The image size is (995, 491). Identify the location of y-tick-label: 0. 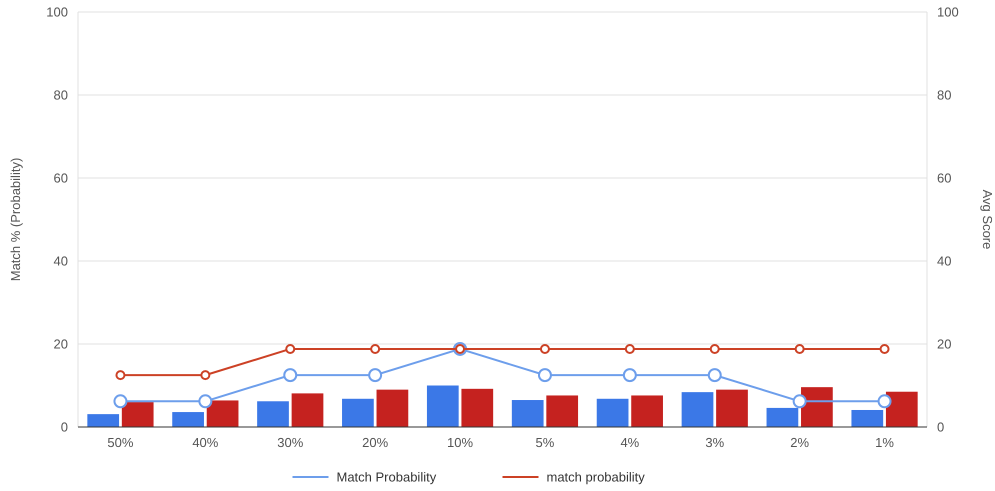
(64, 427).